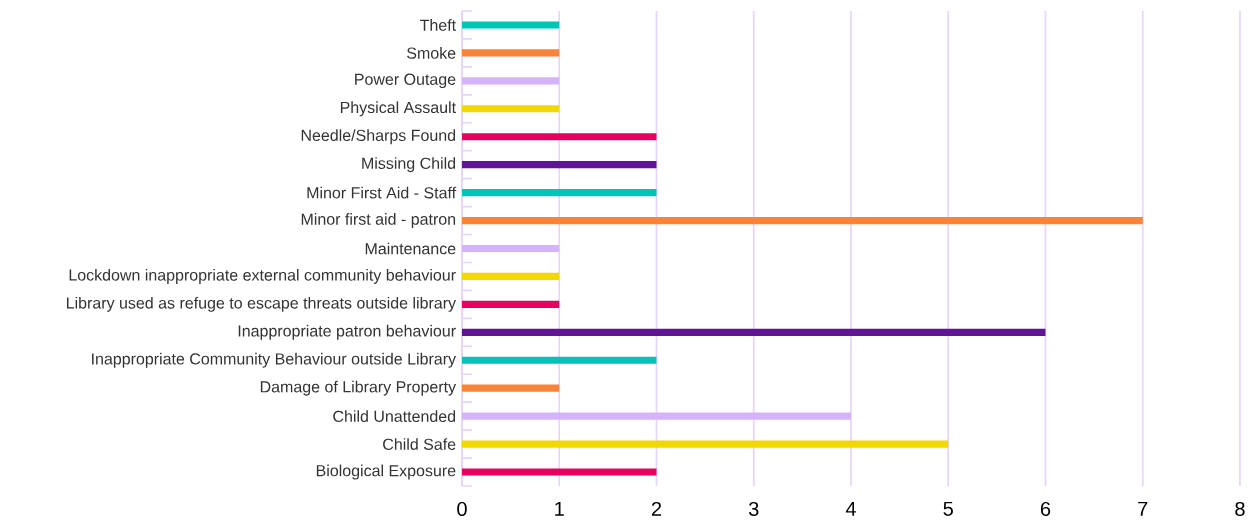  Describe the element at coordinates (394, 416) in the screenshot. I see `y-tick-label: Child Unattended` at that location.